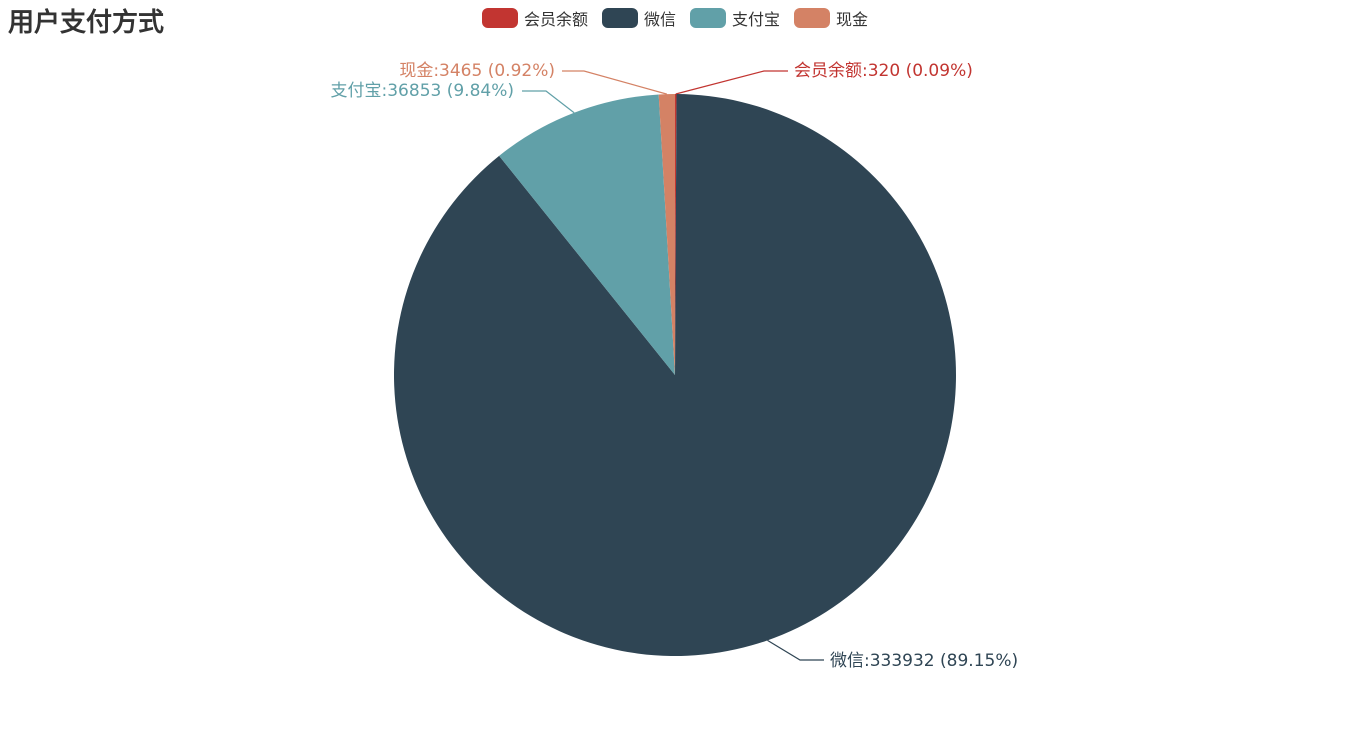 The width and height of the screenshot is (1350, 750). I want to click on legend-item: 微信, so click(638, 18).